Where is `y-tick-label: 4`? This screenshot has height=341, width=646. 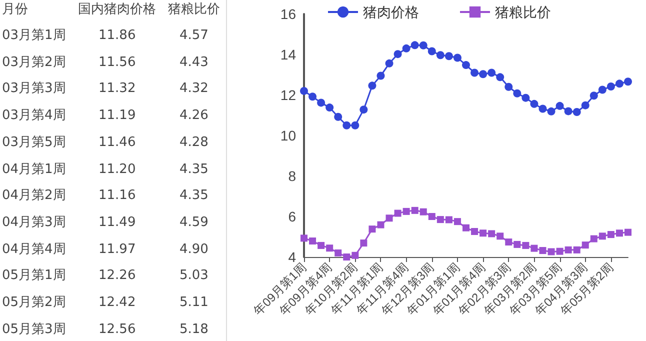 y-tick-label: 4 is located at coordinates (292, 257).